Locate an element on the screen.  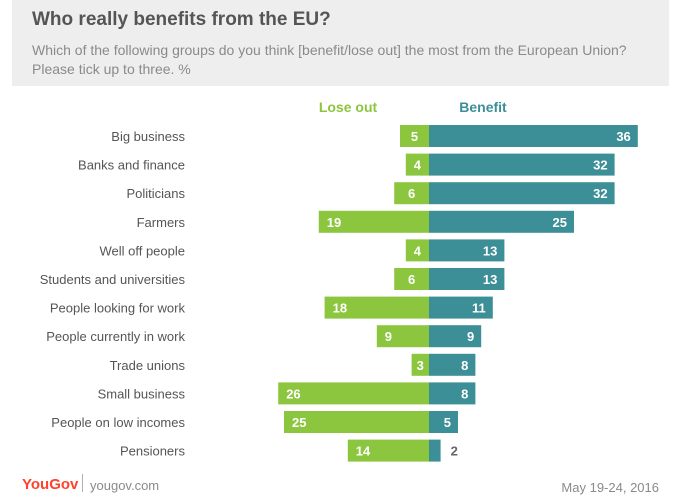
footer-date: May 19-24, 2016 is located at coordinates (610, 487).